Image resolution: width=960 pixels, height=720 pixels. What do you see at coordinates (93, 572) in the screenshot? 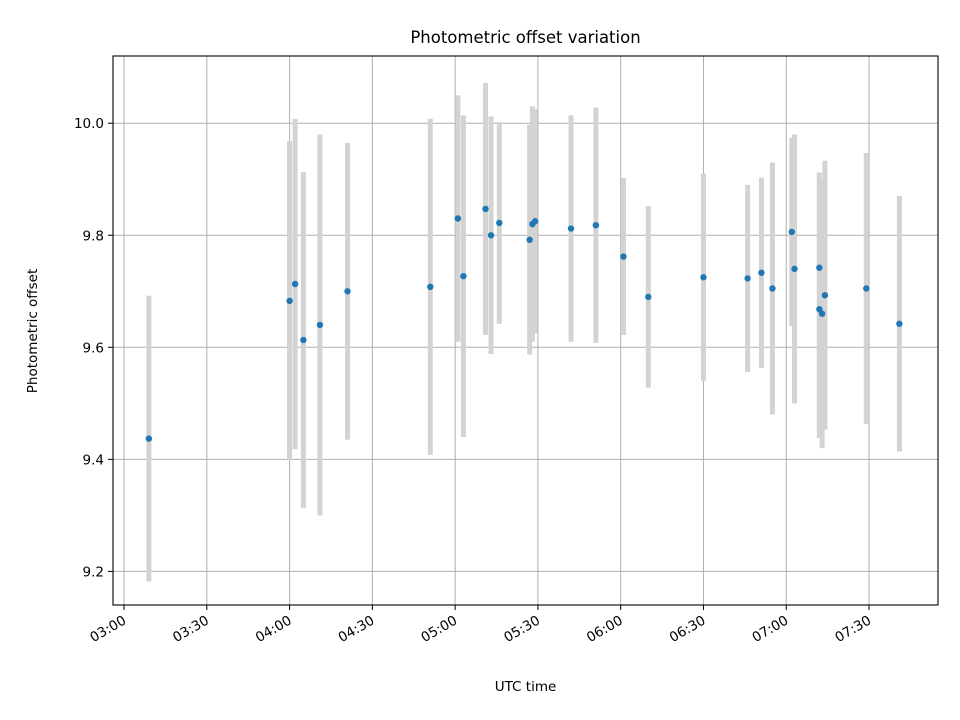
I see `y-tick-label: 9.2` at bounding box center [93, 572].